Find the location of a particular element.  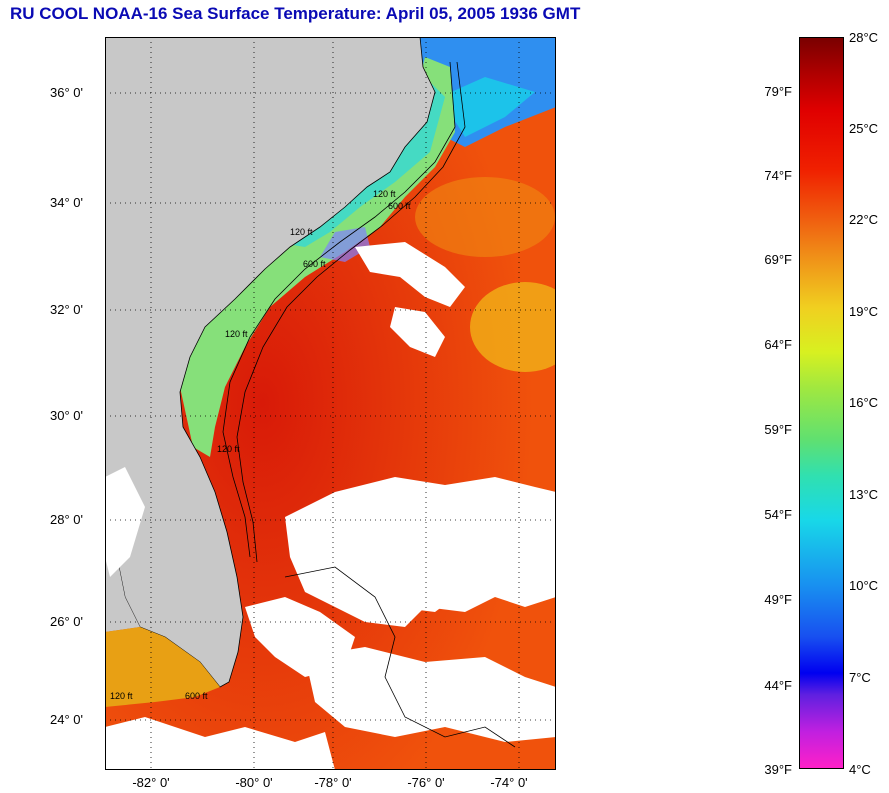

colorbar-celsius-label: 7°C is located at coordinates (860, 677).